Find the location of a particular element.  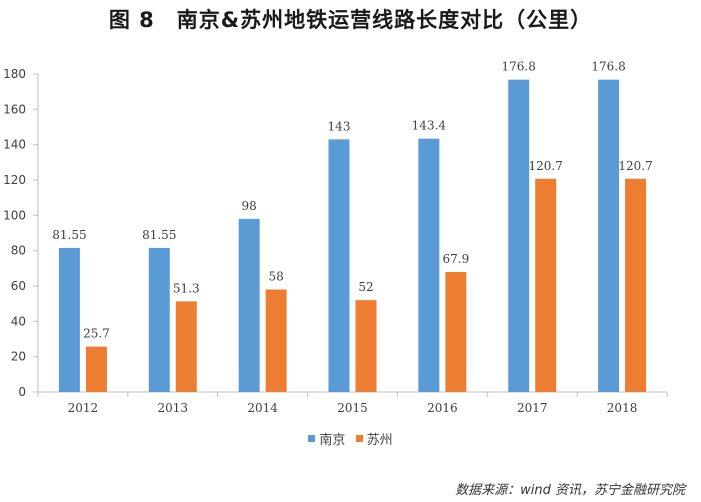

data-label-suzhou: 58 is located at coordinates (276, 277).